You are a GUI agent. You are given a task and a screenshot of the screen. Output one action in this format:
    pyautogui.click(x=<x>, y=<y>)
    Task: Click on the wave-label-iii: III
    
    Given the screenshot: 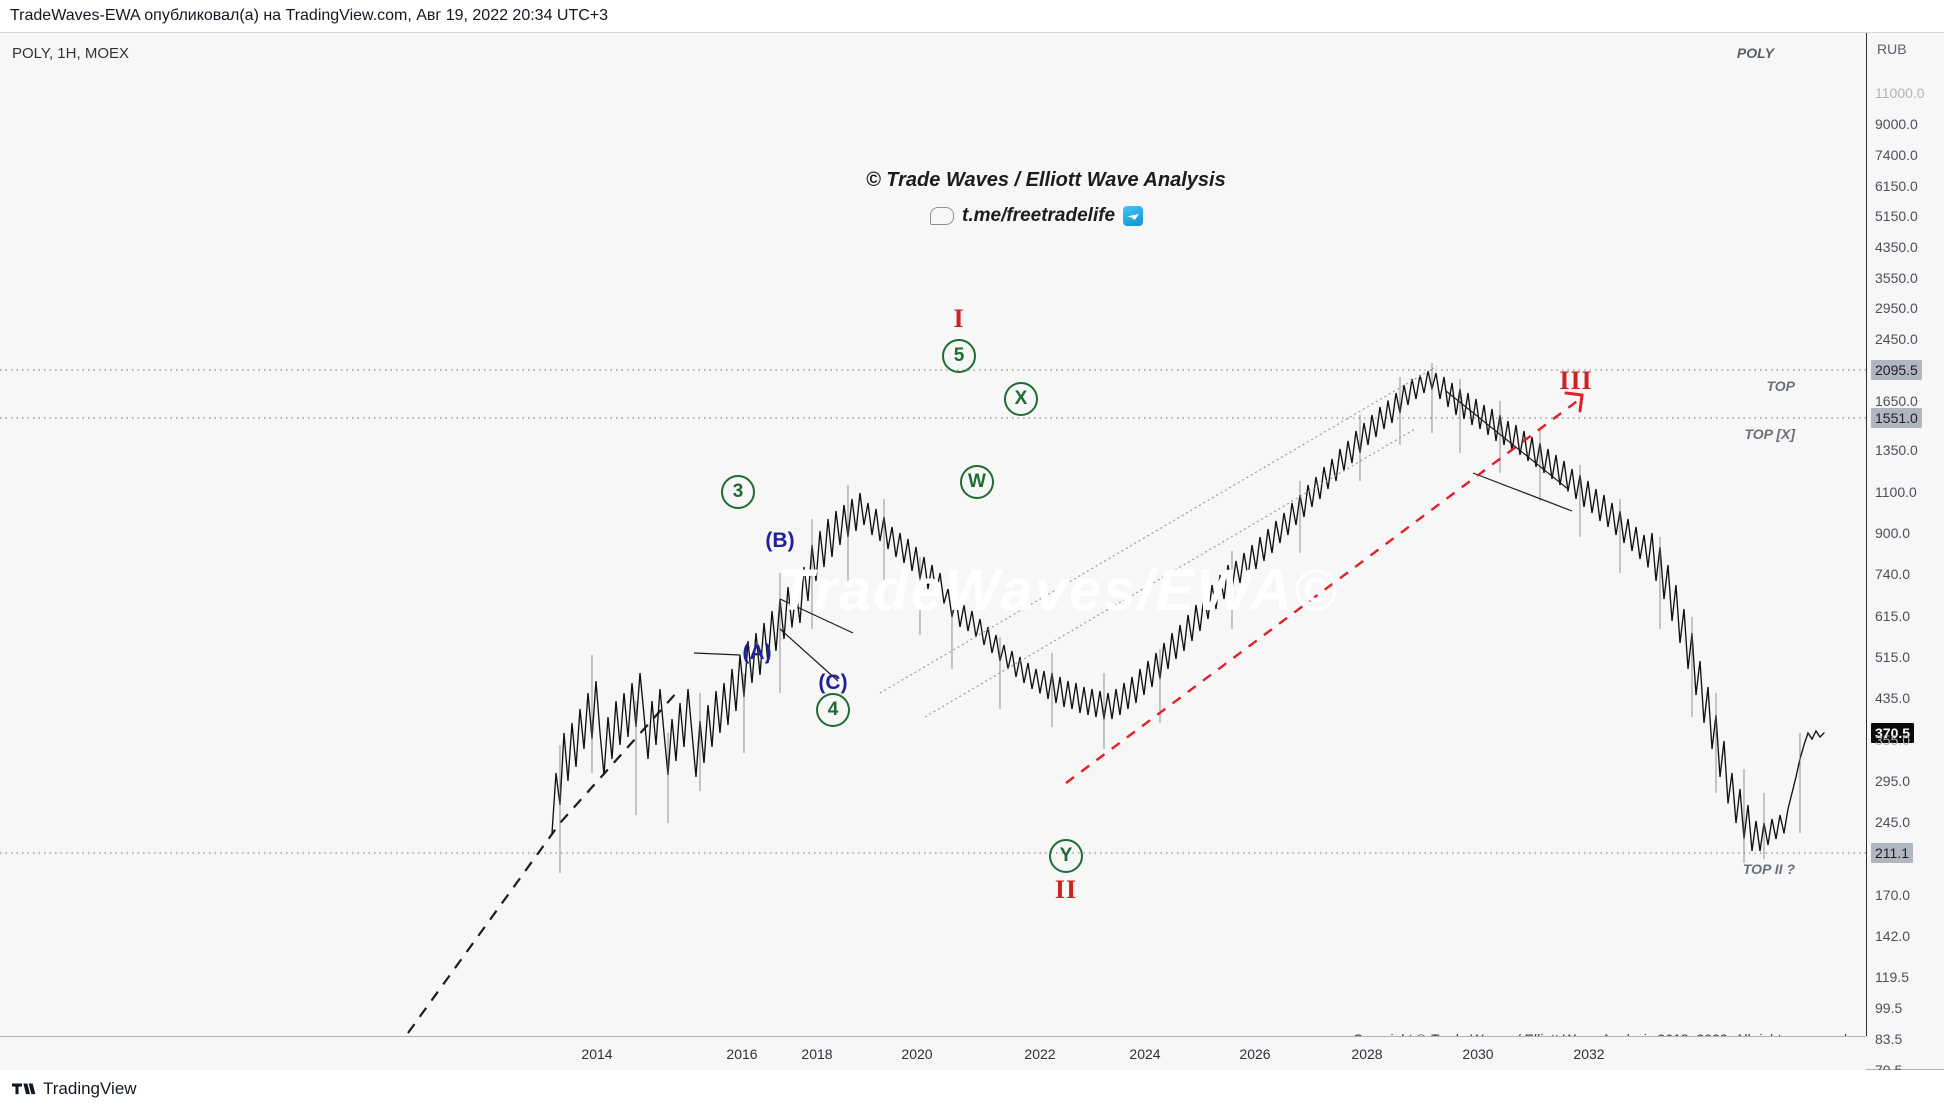 What is the action you would take?
    pyautogui.click(x=1575, y=381)
    